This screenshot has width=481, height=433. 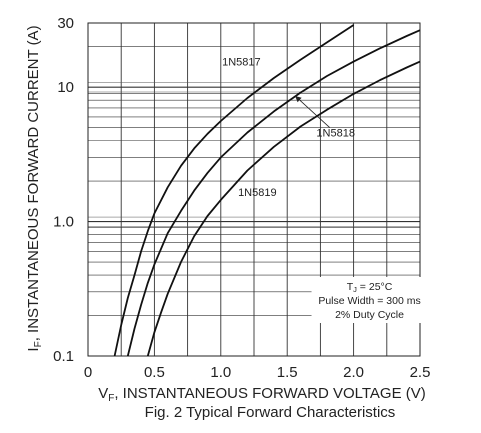 I want to click on series-label-1n5817: 1N5817, so click(x=241, y=62).